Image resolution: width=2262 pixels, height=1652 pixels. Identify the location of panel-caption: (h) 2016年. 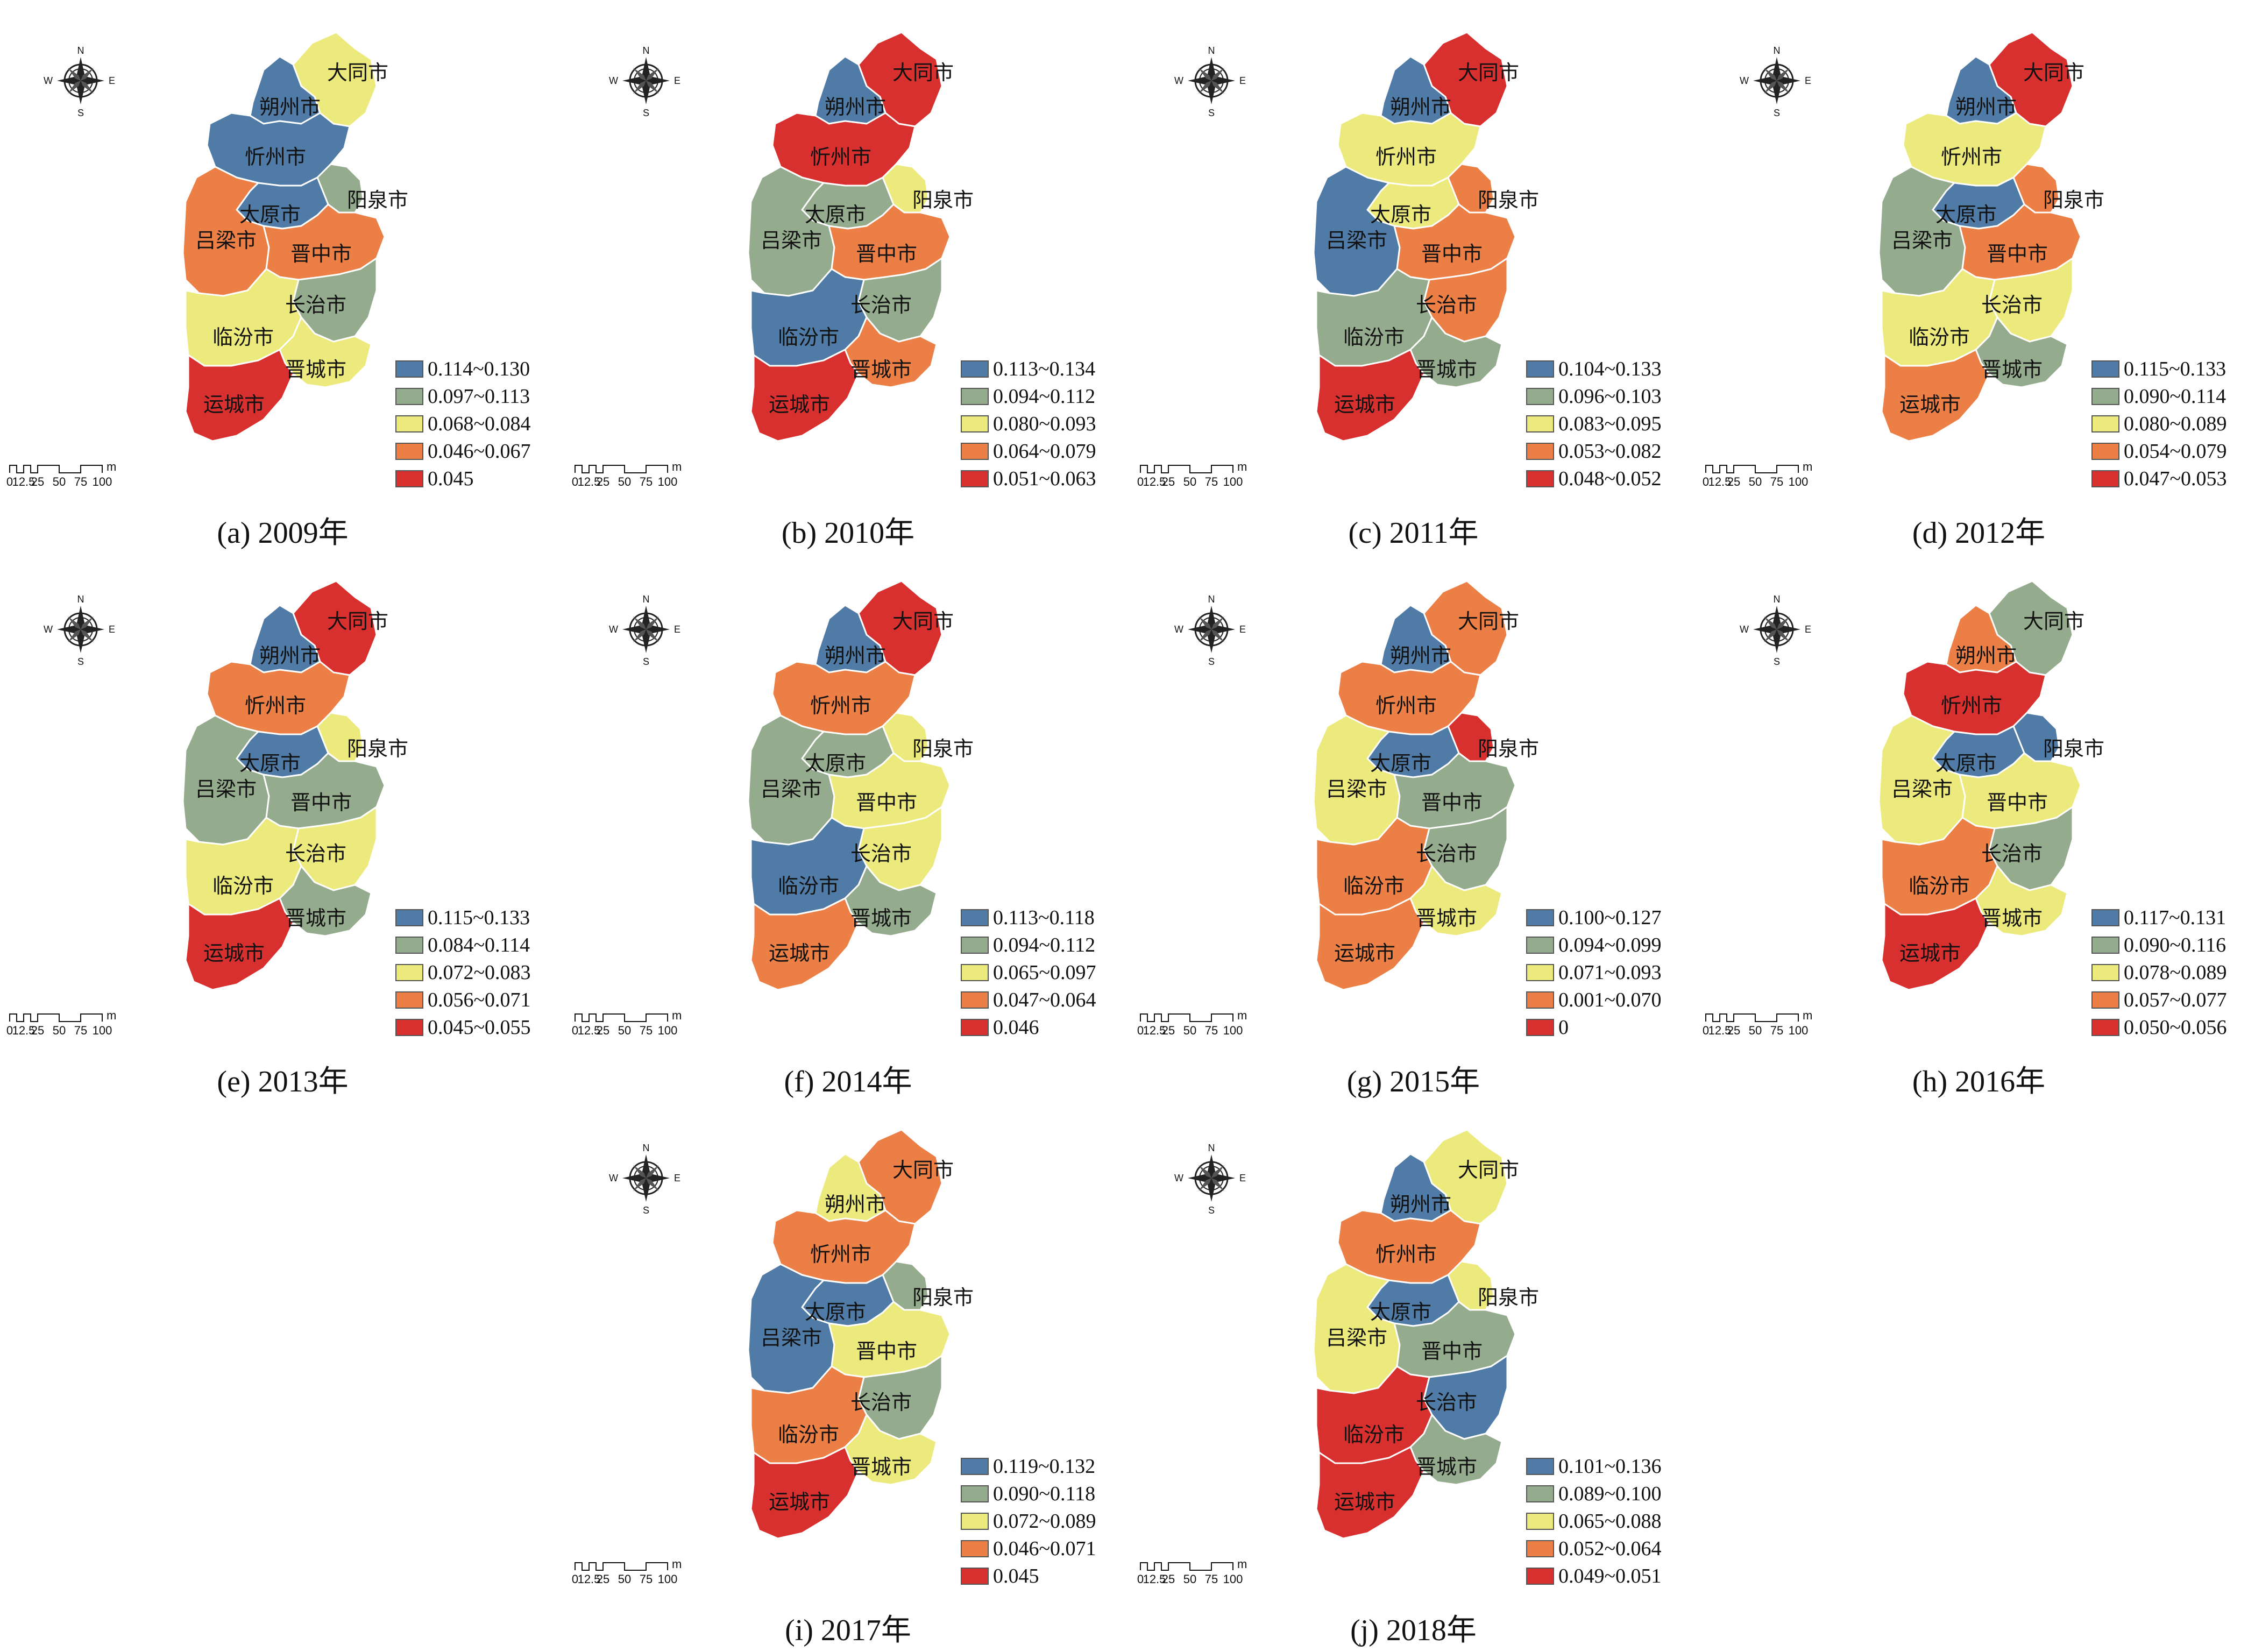
(1979, 1081).